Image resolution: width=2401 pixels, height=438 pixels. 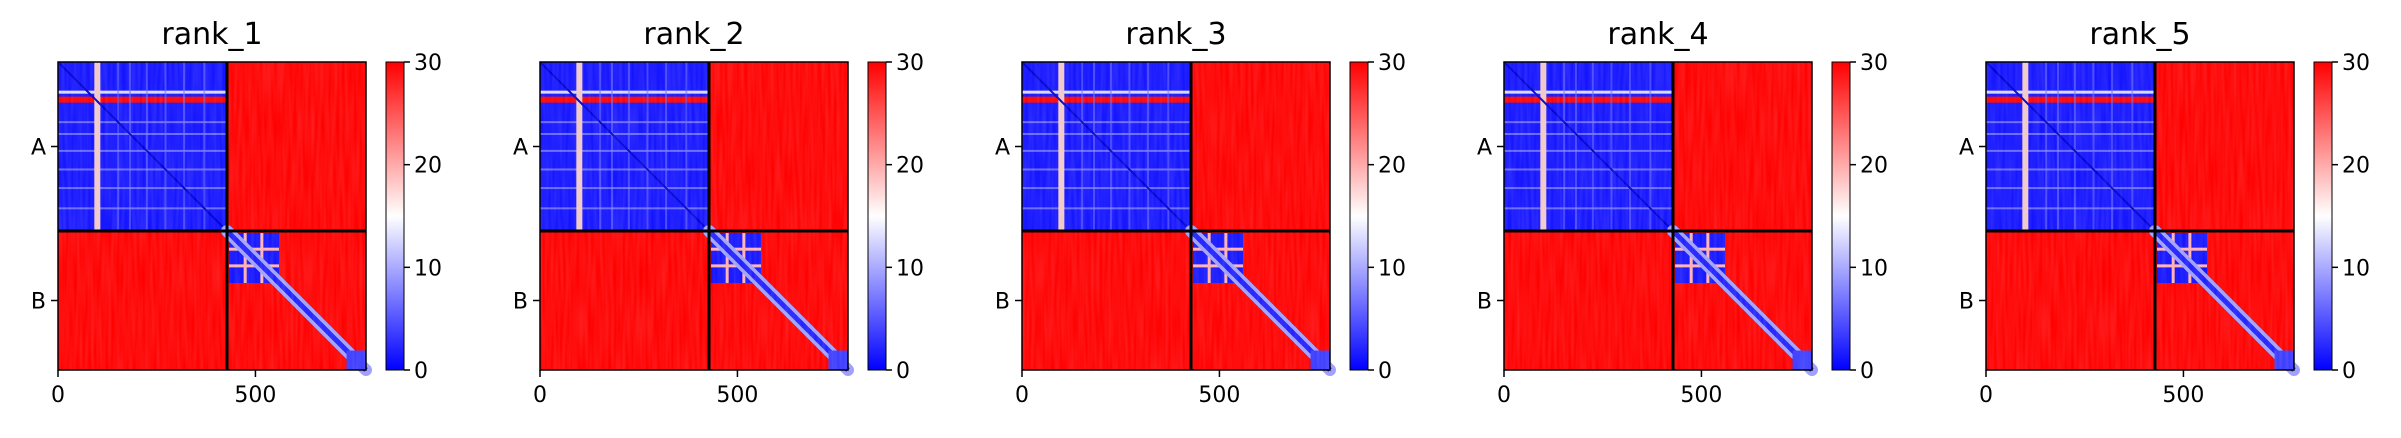 What do you see at coordinates (211, 34) in the screenshot?
I see `panel-title: rank_1` at bounding box center [211, 34].